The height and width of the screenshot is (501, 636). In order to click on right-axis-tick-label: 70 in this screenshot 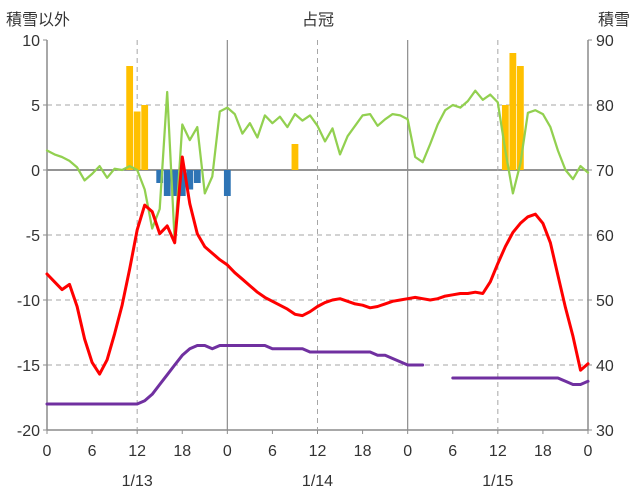, I will do `click(605, 171)`.